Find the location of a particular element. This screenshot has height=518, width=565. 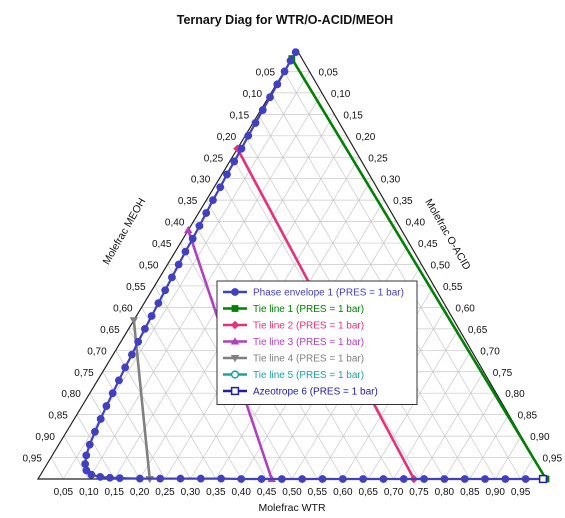

right-tick-label: 0,45 is located at coordinates (428, 244).